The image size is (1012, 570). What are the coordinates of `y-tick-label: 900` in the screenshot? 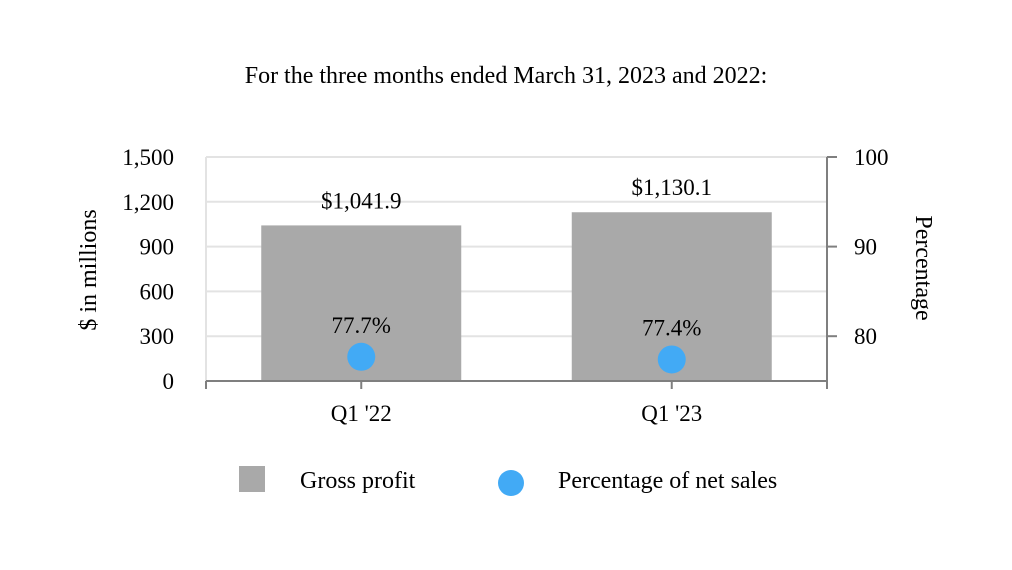 It's located at (157, 247).